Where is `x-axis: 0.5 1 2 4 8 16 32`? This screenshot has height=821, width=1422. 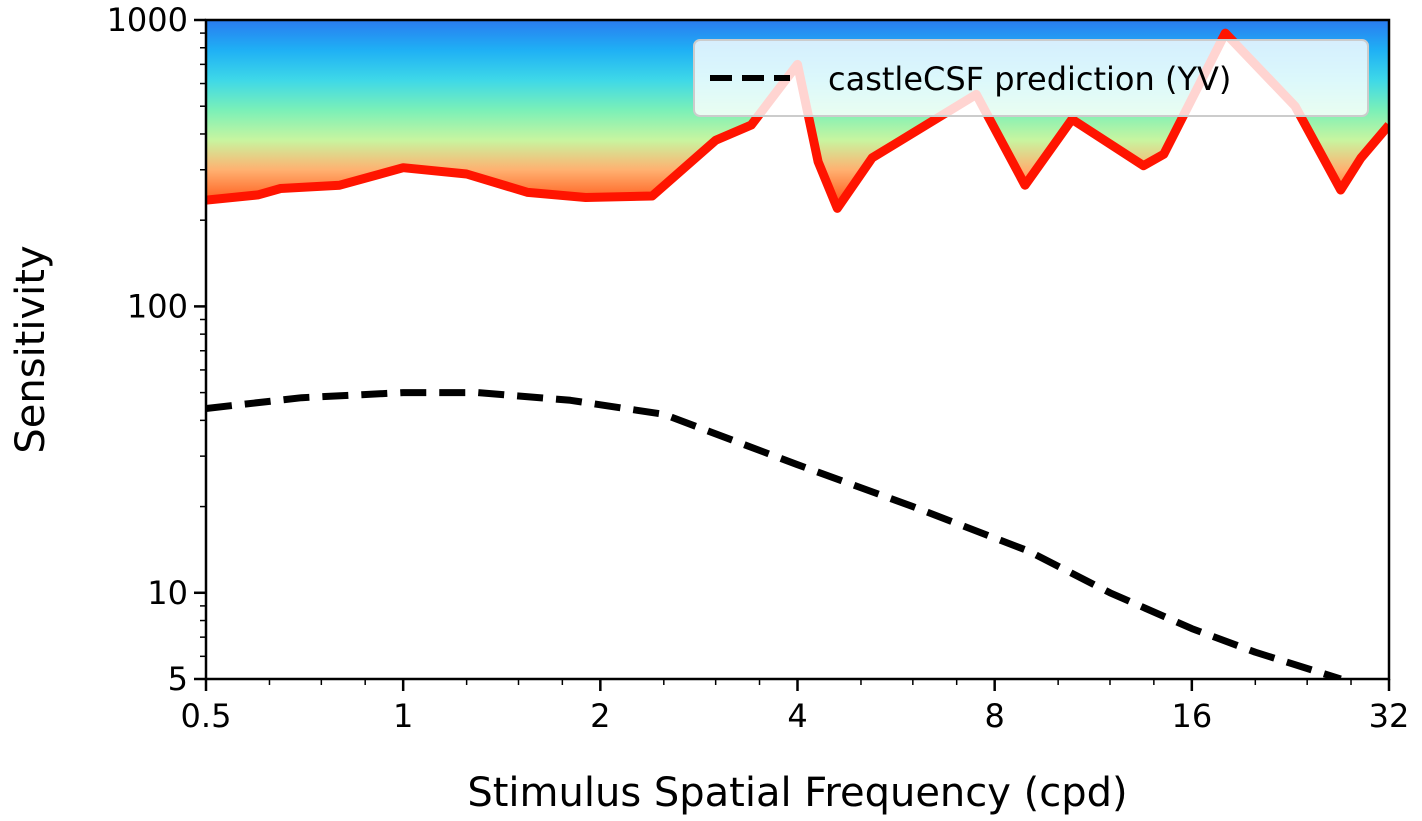
x-axis: 0.5 1 2 4 8 16 32 is located at coordinates (795, 707).